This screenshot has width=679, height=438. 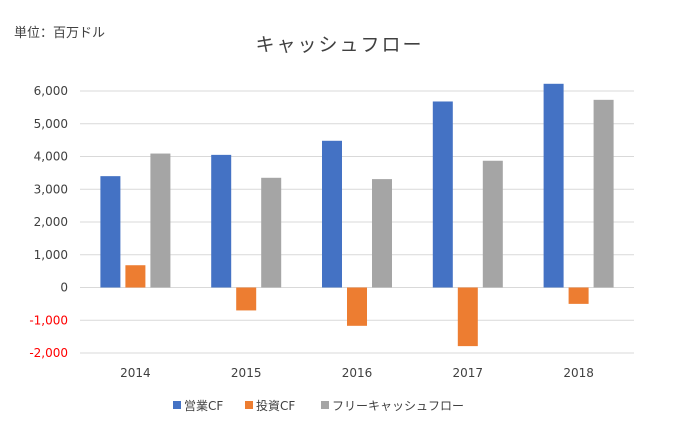 I want to click on y-tick-label: 2,000, so click(x=51, y=222).